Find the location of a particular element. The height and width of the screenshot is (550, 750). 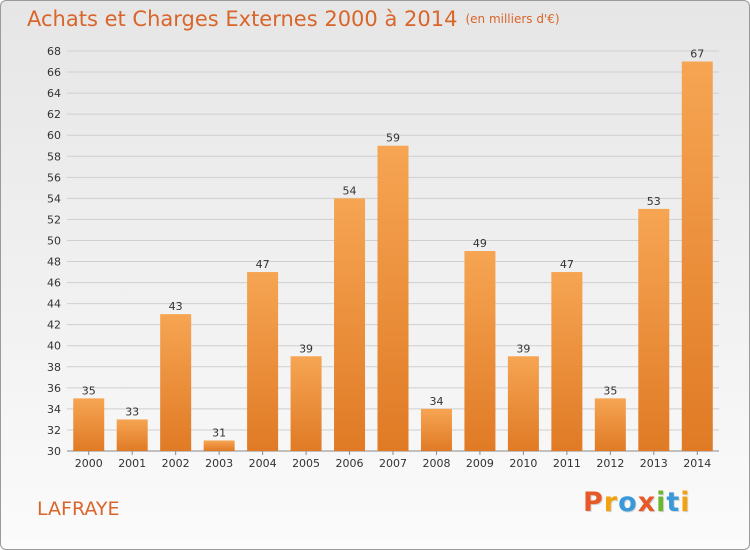

x-tick-label: 2010 is located at coordinates (523, 463).